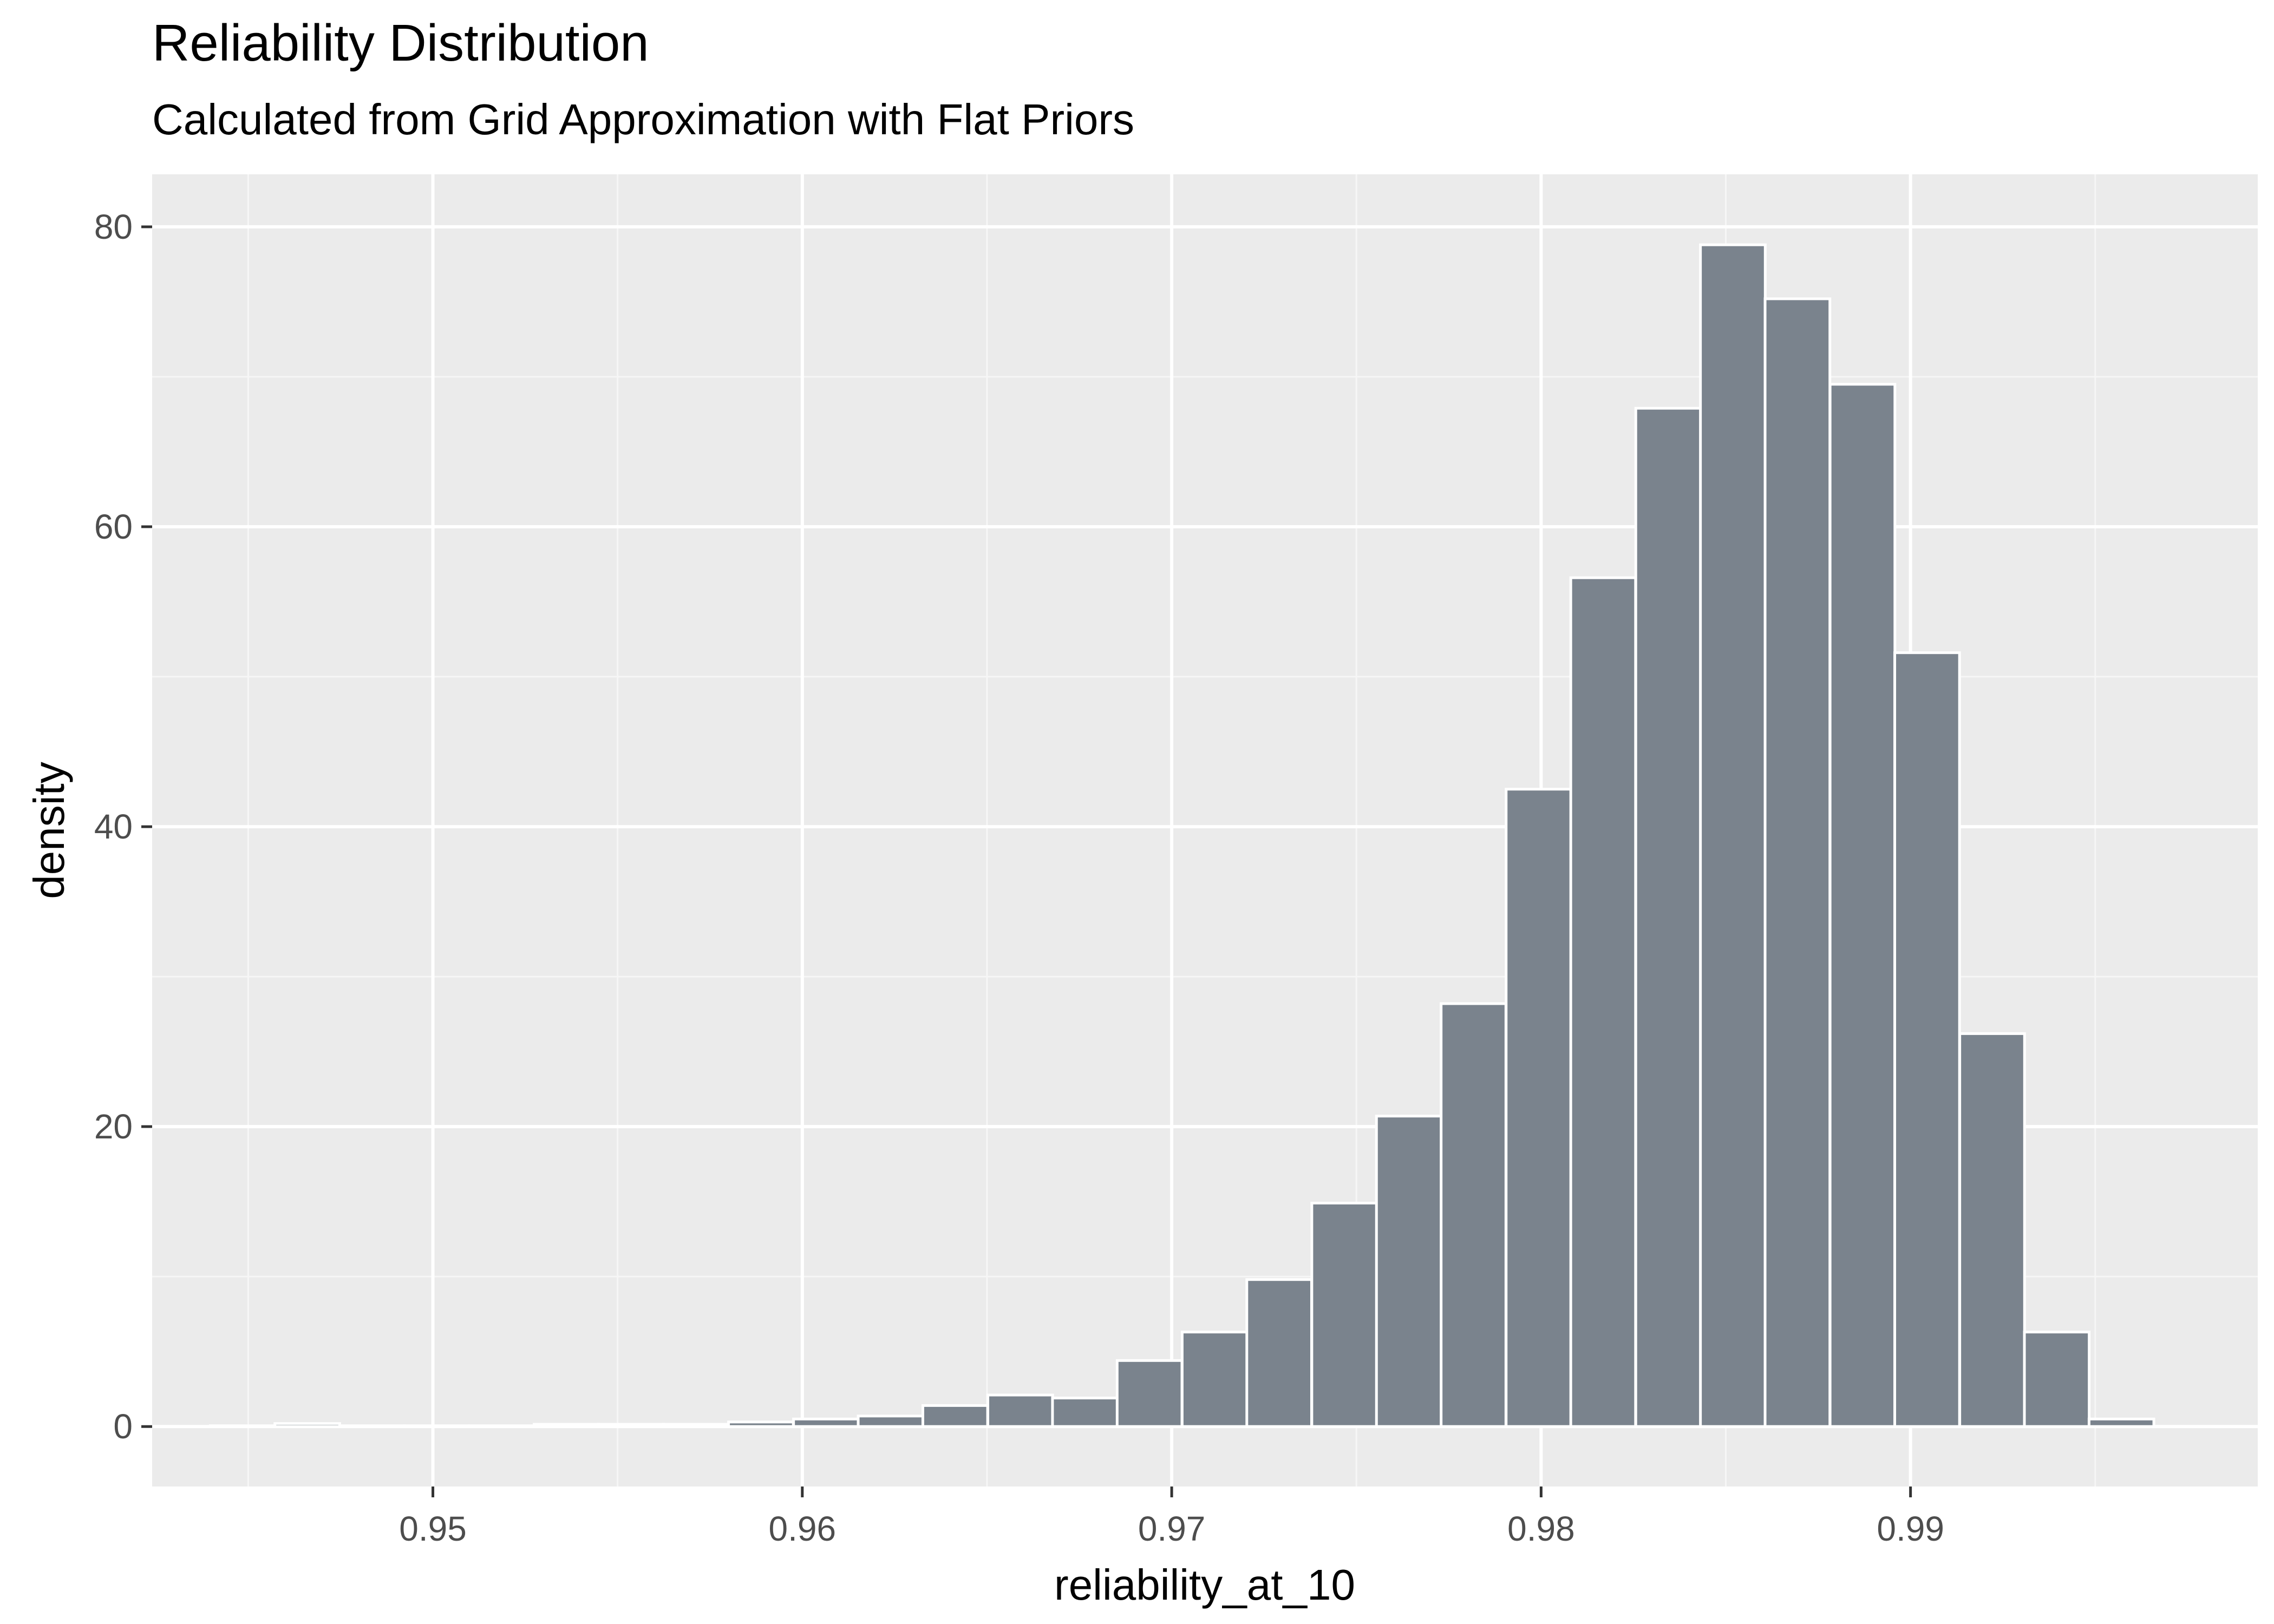  What do you see at coordinates (1541, 1528) in the screenshot?
I see `x-tick-label: 0.98` at bounding box center [1541, 1528].